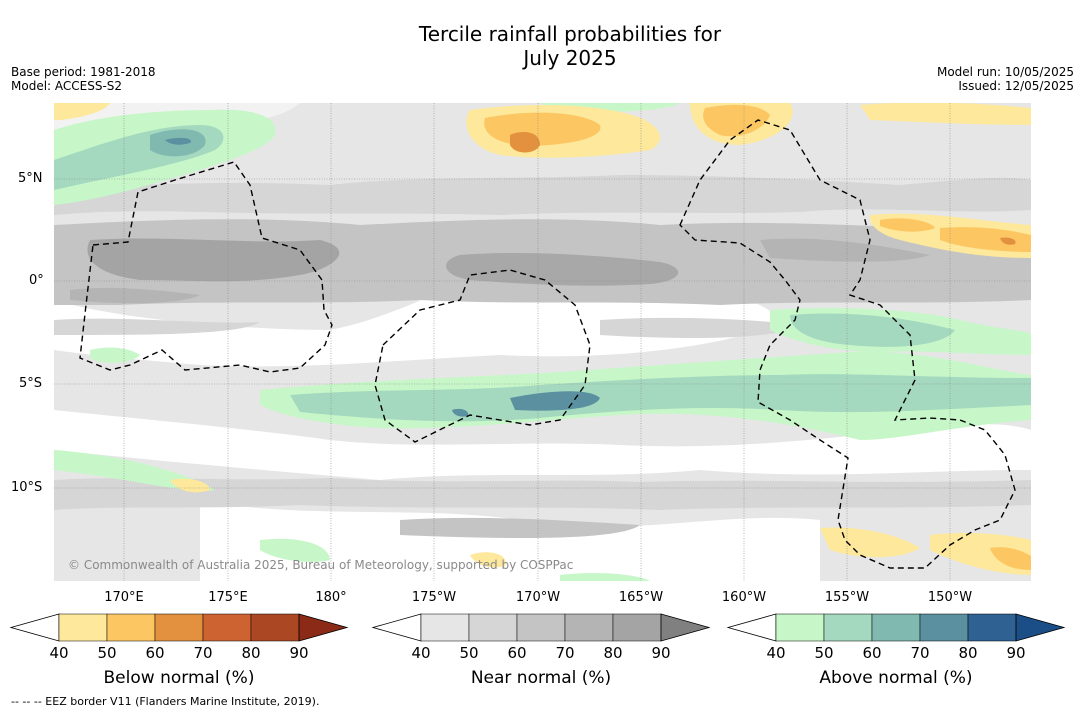  What do you see at coordinates (299, 653) in the screenshot?
I see `tick-below-90: 90` at bounding box center [299, 653].